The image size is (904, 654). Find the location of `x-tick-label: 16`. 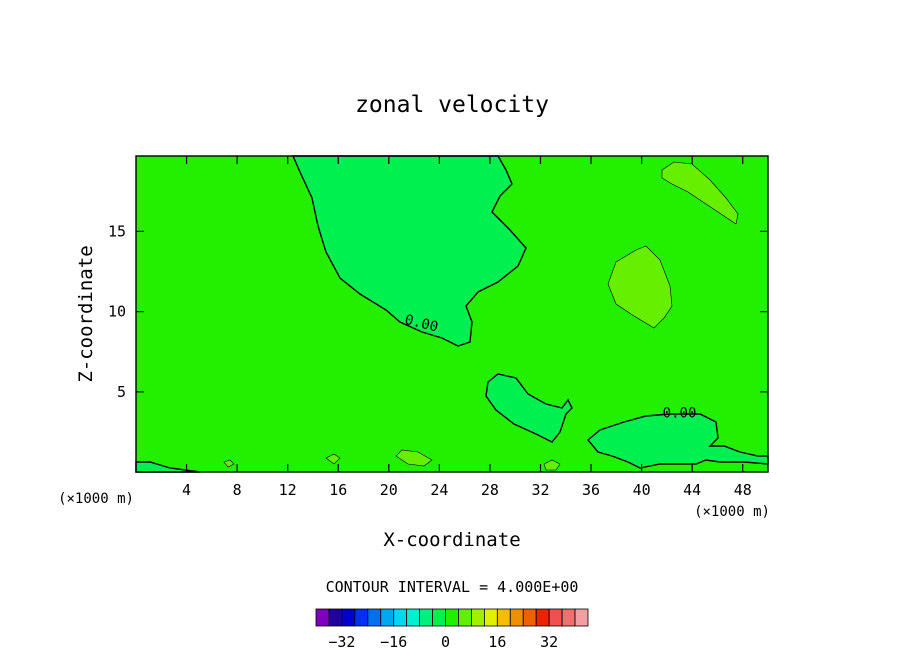

x-tick-label: 16 is located at coordinates (338, 490).